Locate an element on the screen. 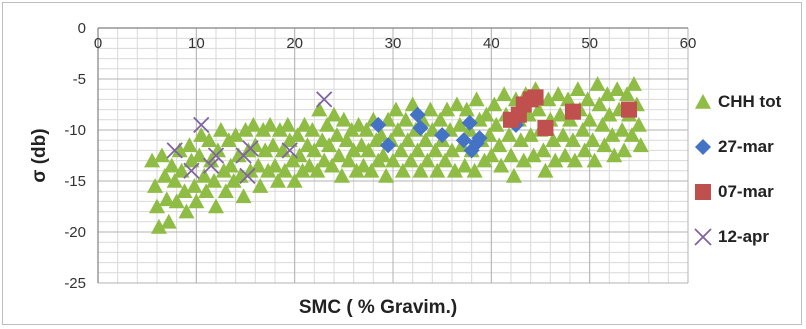  x-tick-label: 40 is located at coordinates (491, 43).